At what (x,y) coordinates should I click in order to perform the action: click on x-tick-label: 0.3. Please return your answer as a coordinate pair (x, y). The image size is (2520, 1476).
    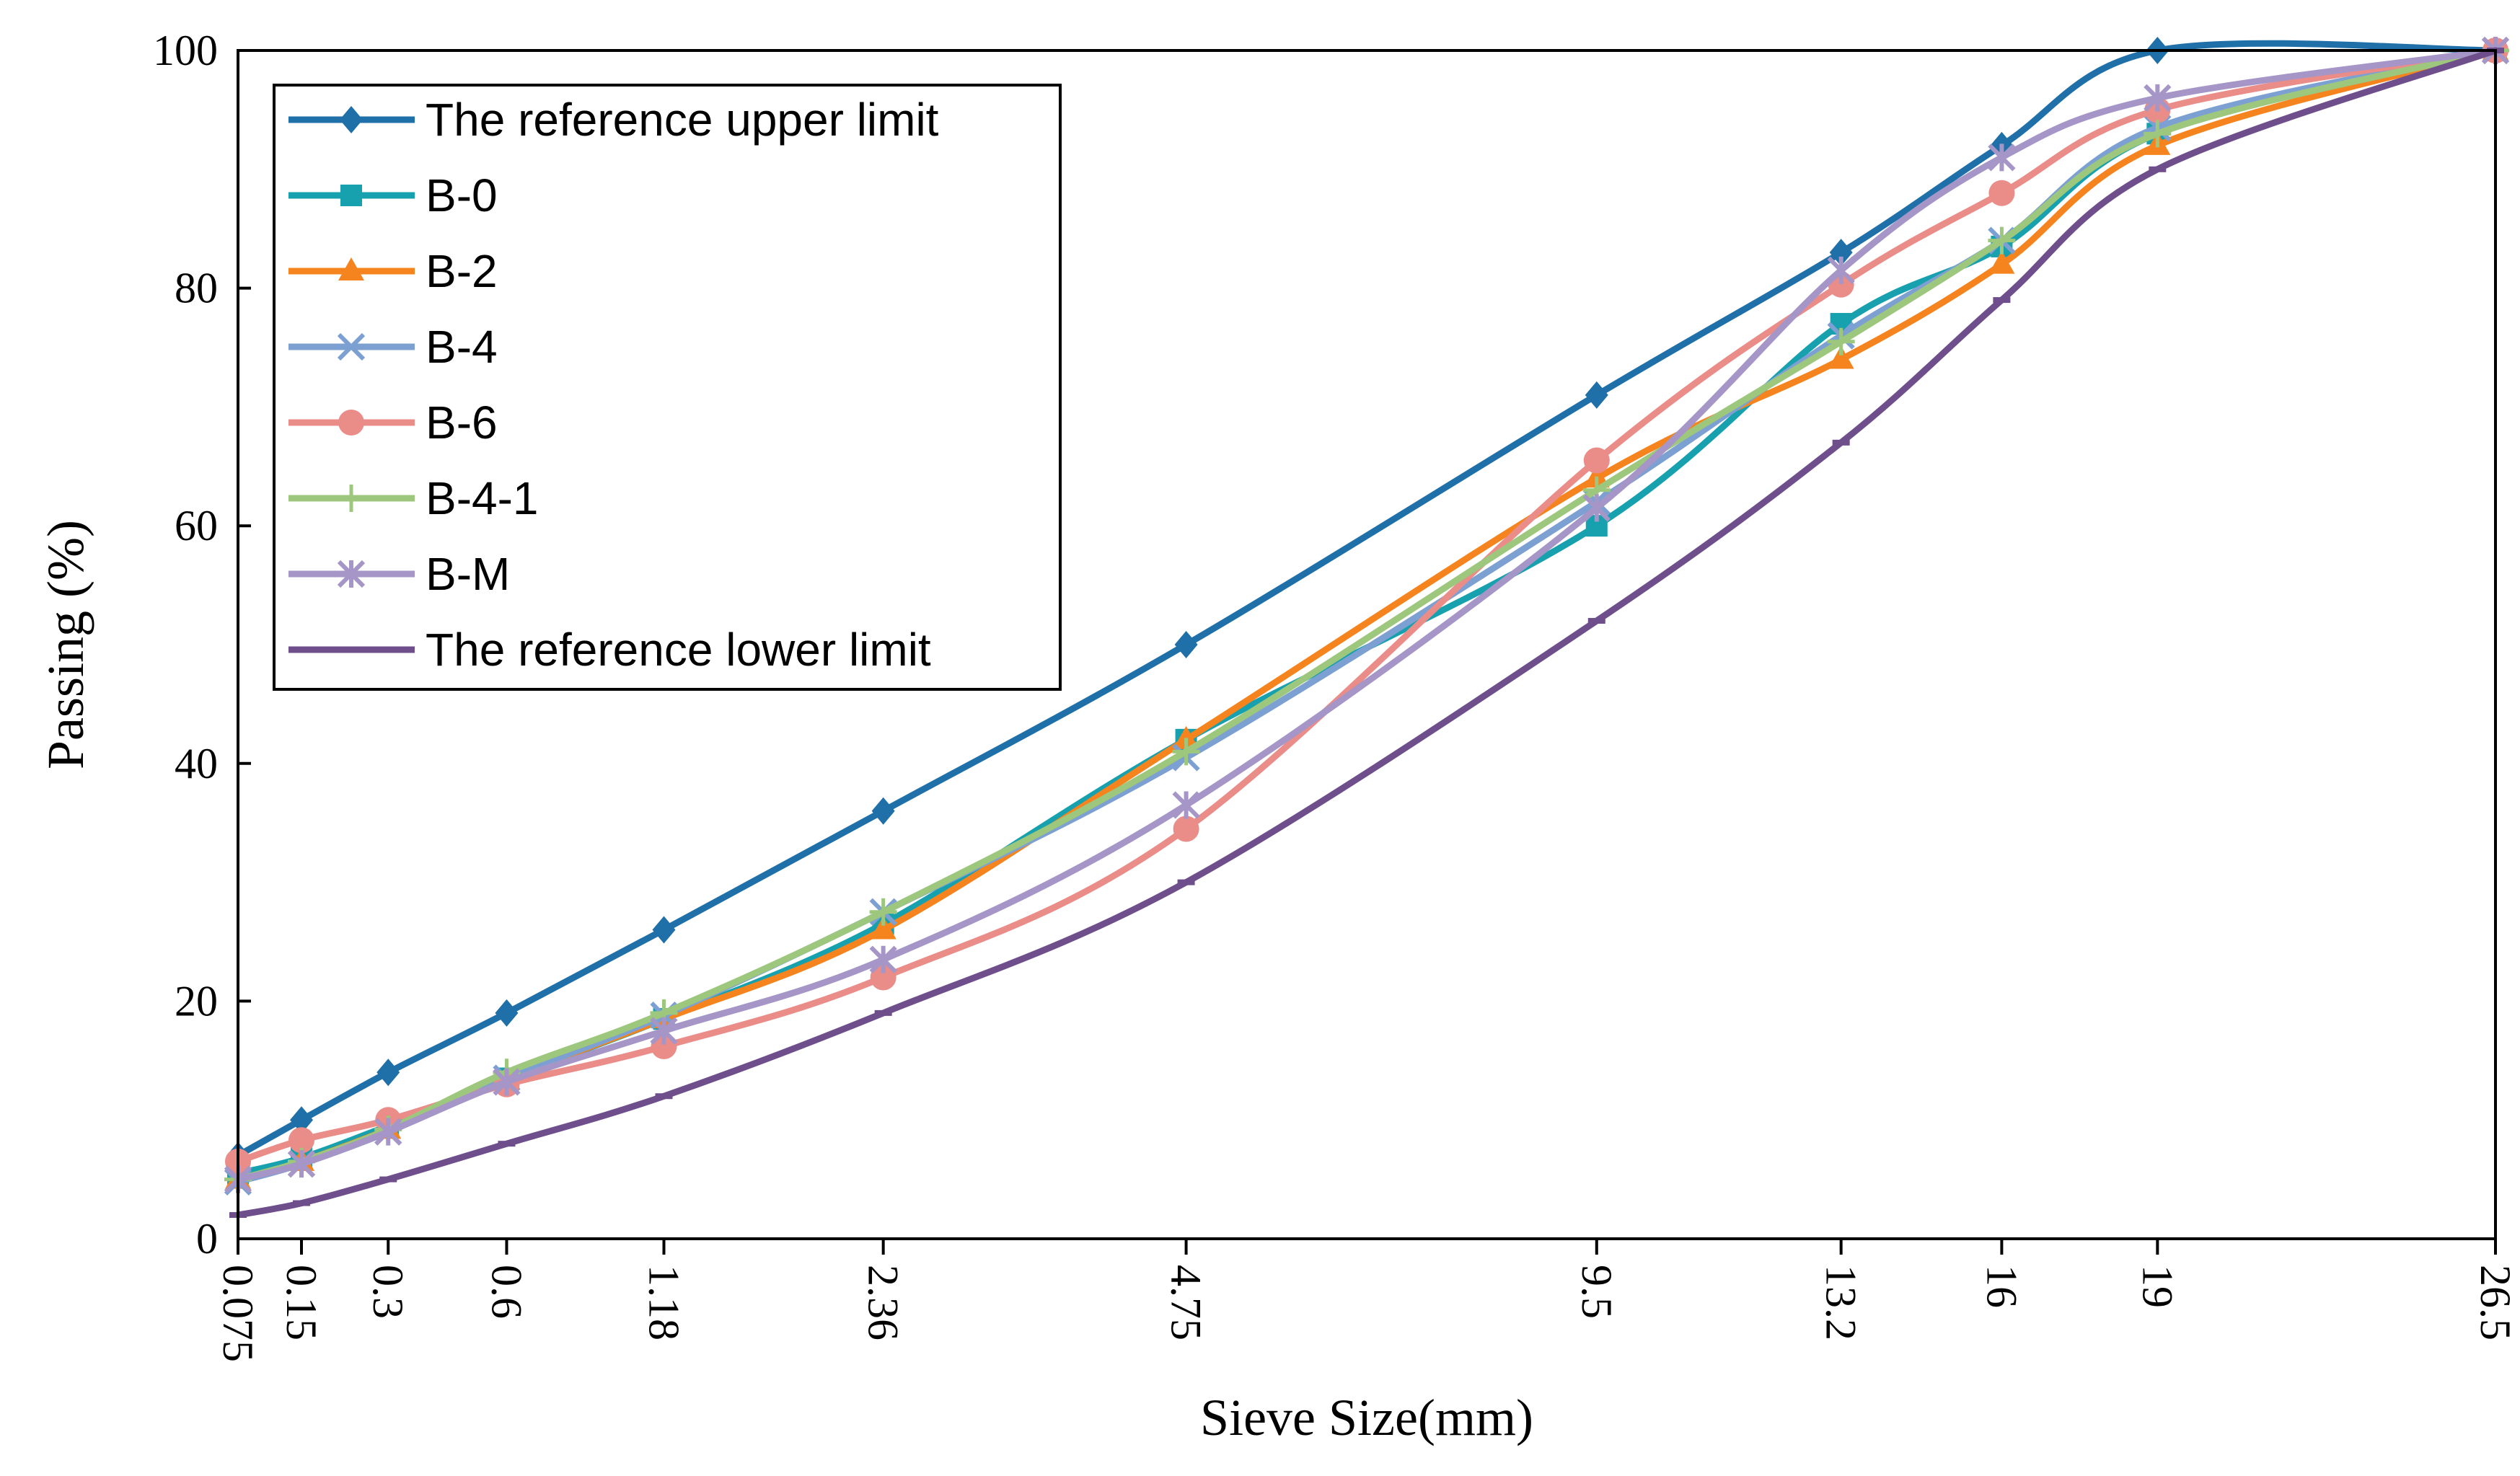
    Looking at the image, I should click on (388, 1292).